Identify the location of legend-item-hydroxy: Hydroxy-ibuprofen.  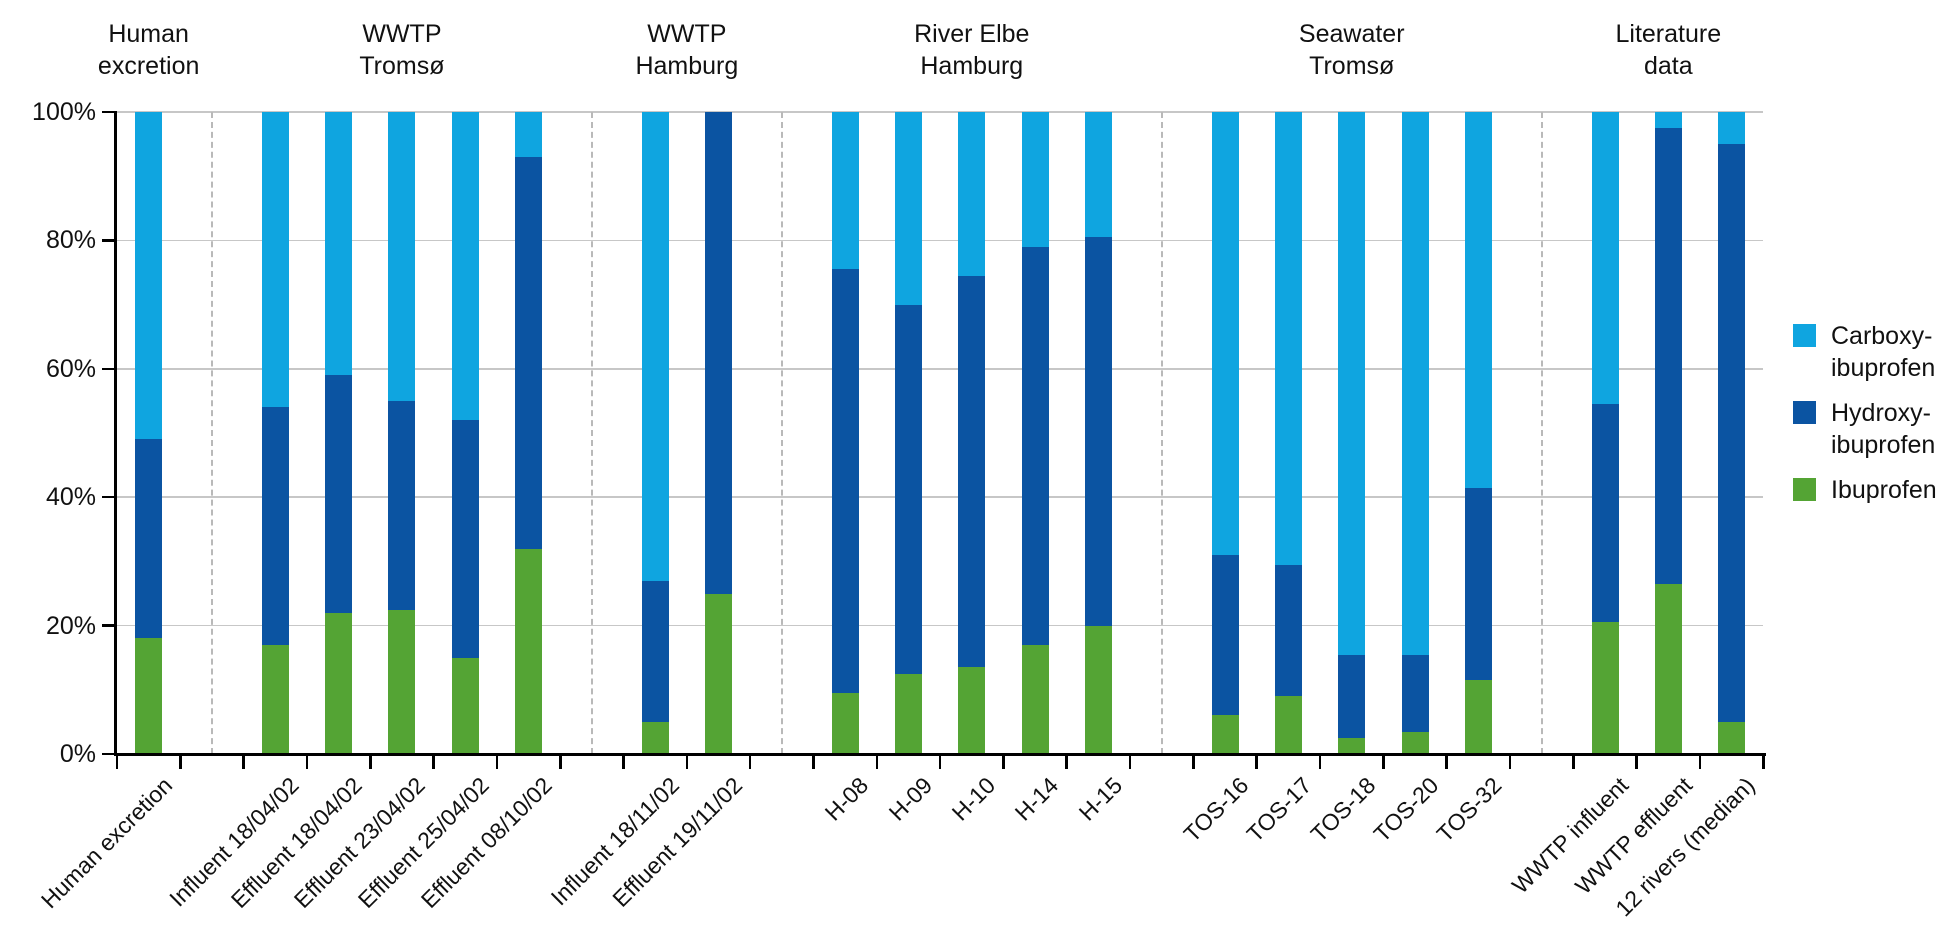
(1865, 429).